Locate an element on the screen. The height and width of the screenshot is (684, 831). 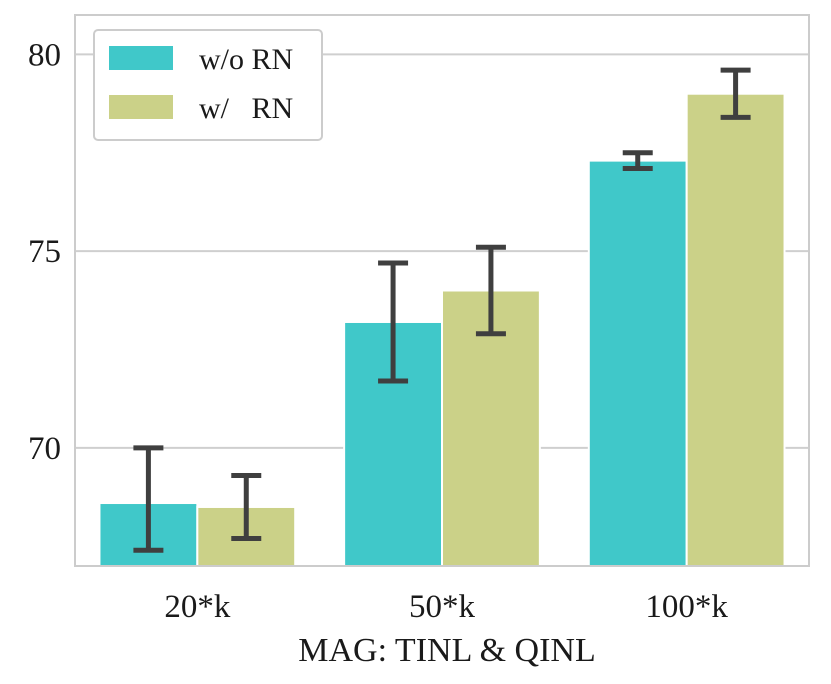
x-tick-label: 50*k is located at coordinates (442, 607).